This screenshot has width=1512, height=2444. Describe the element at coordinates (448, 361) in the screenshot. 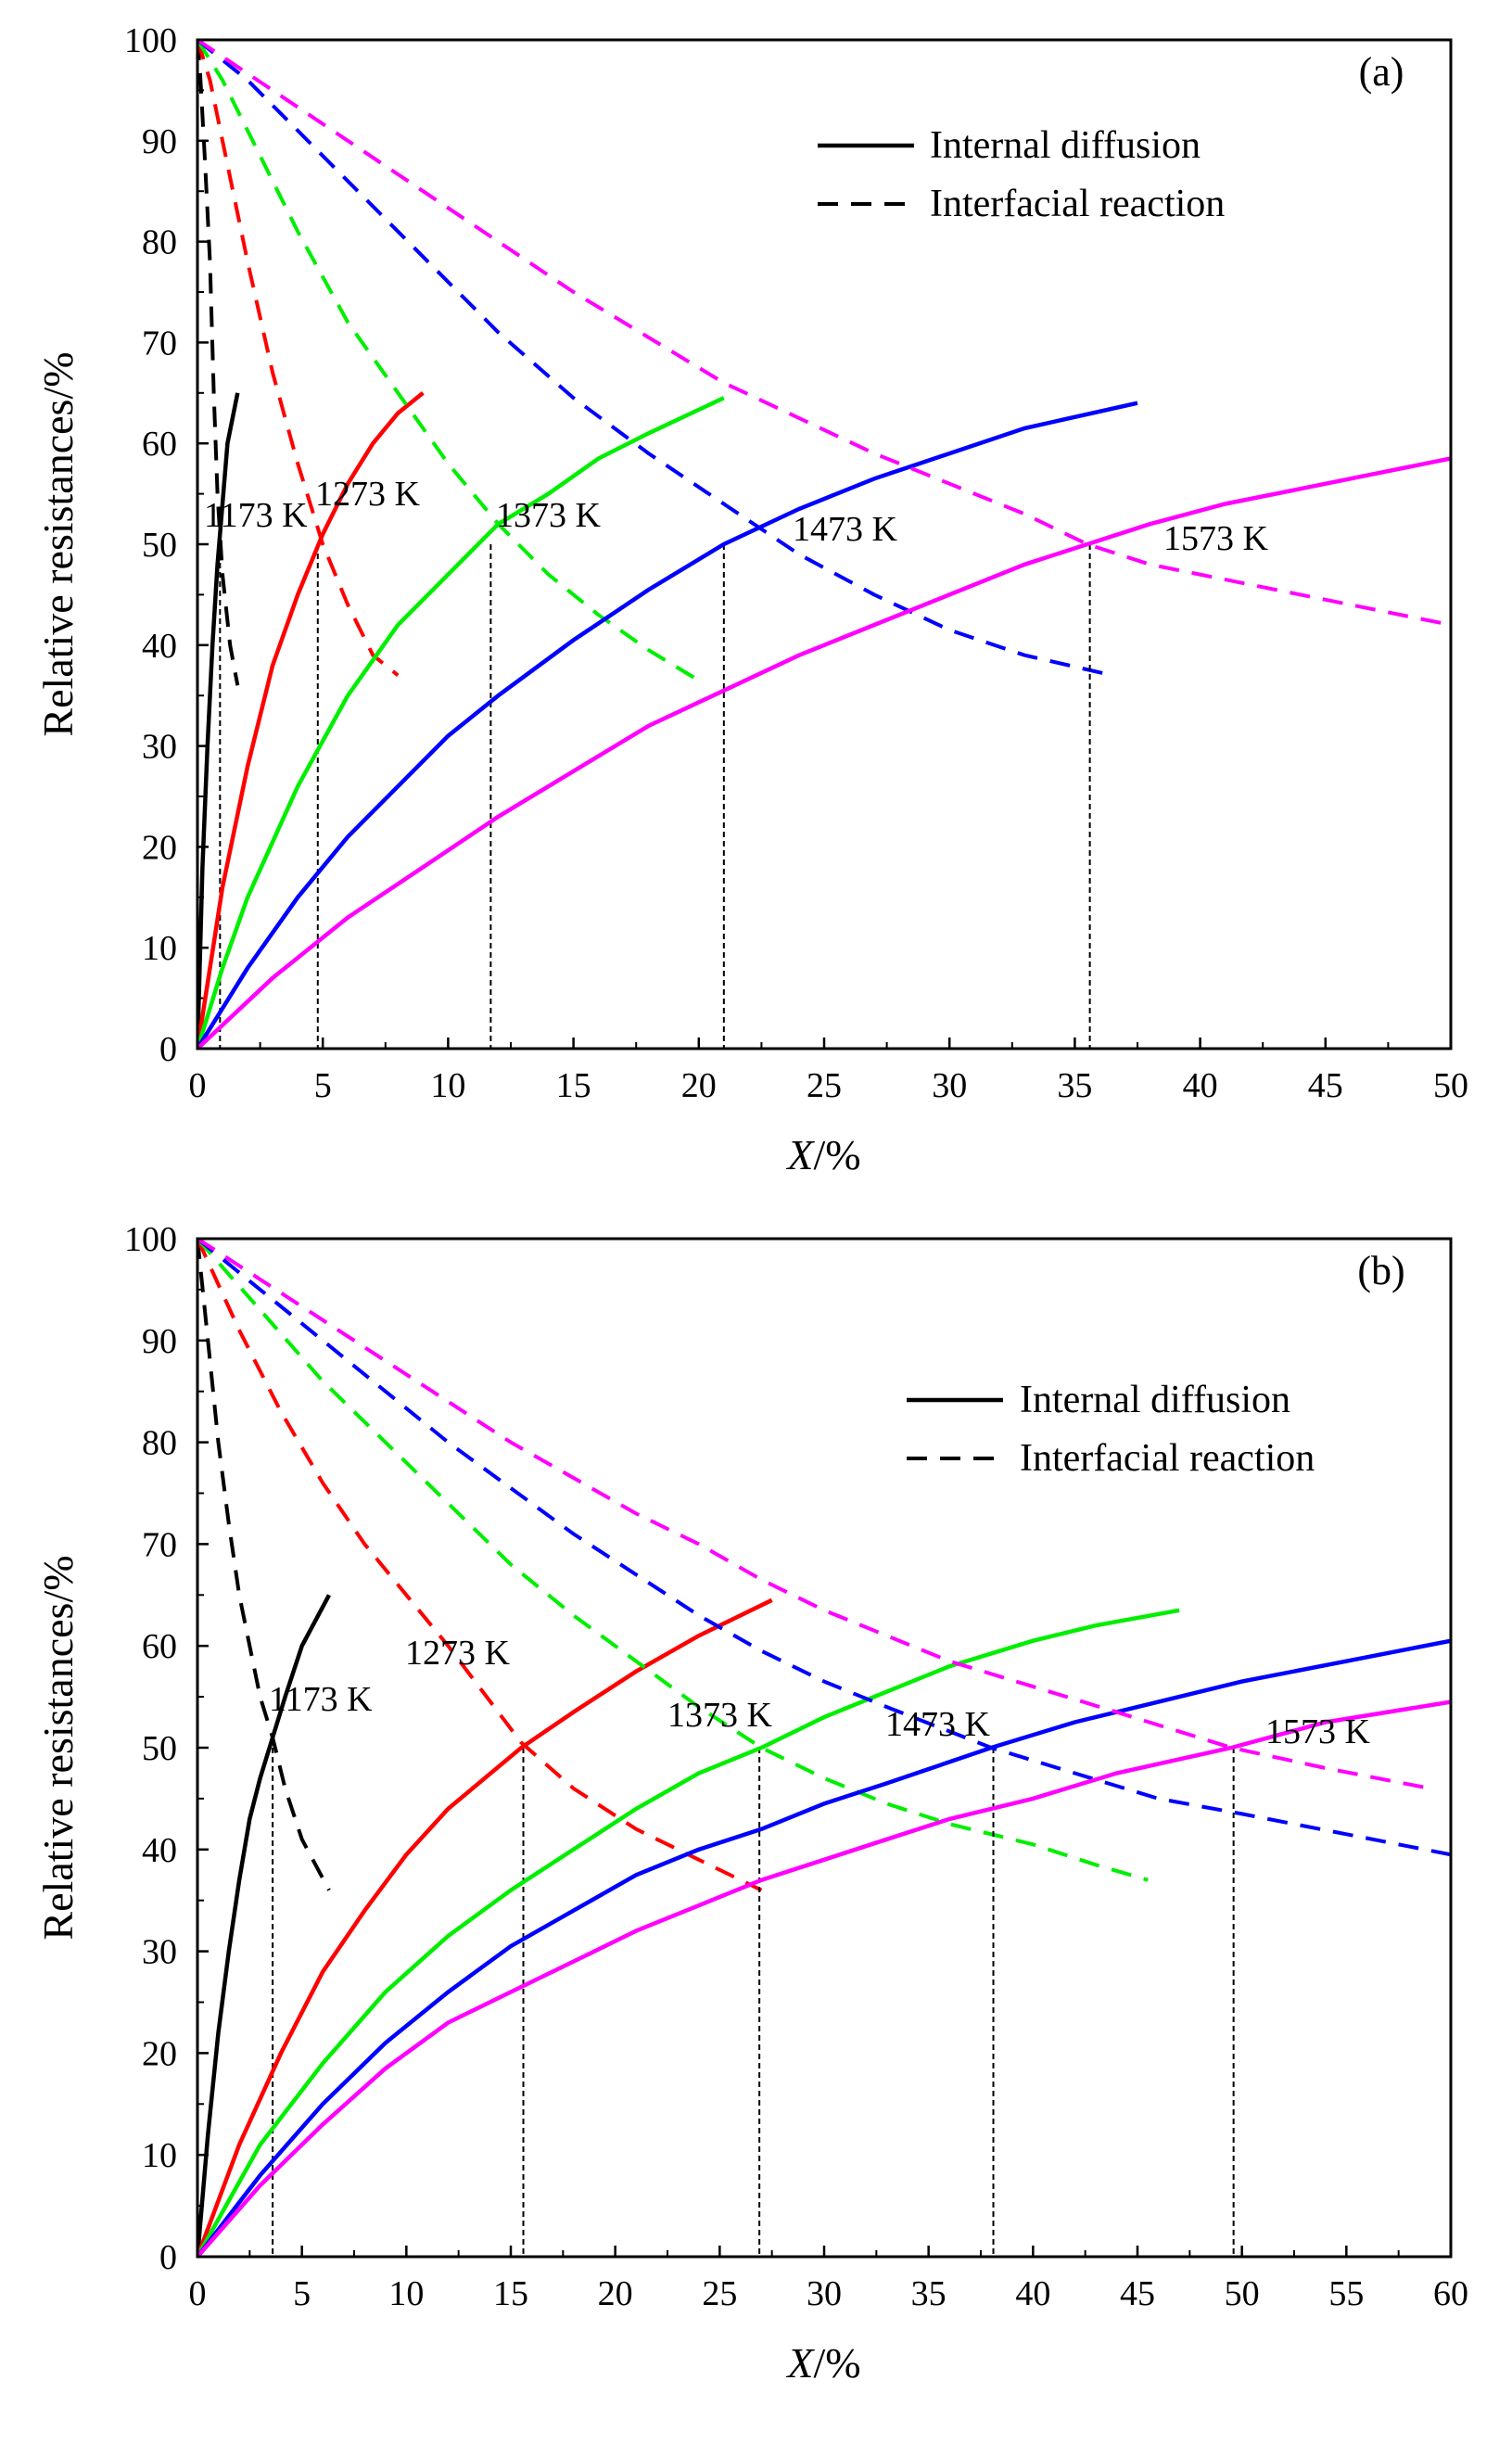

I see `reaction-curve-1373k` at that location.